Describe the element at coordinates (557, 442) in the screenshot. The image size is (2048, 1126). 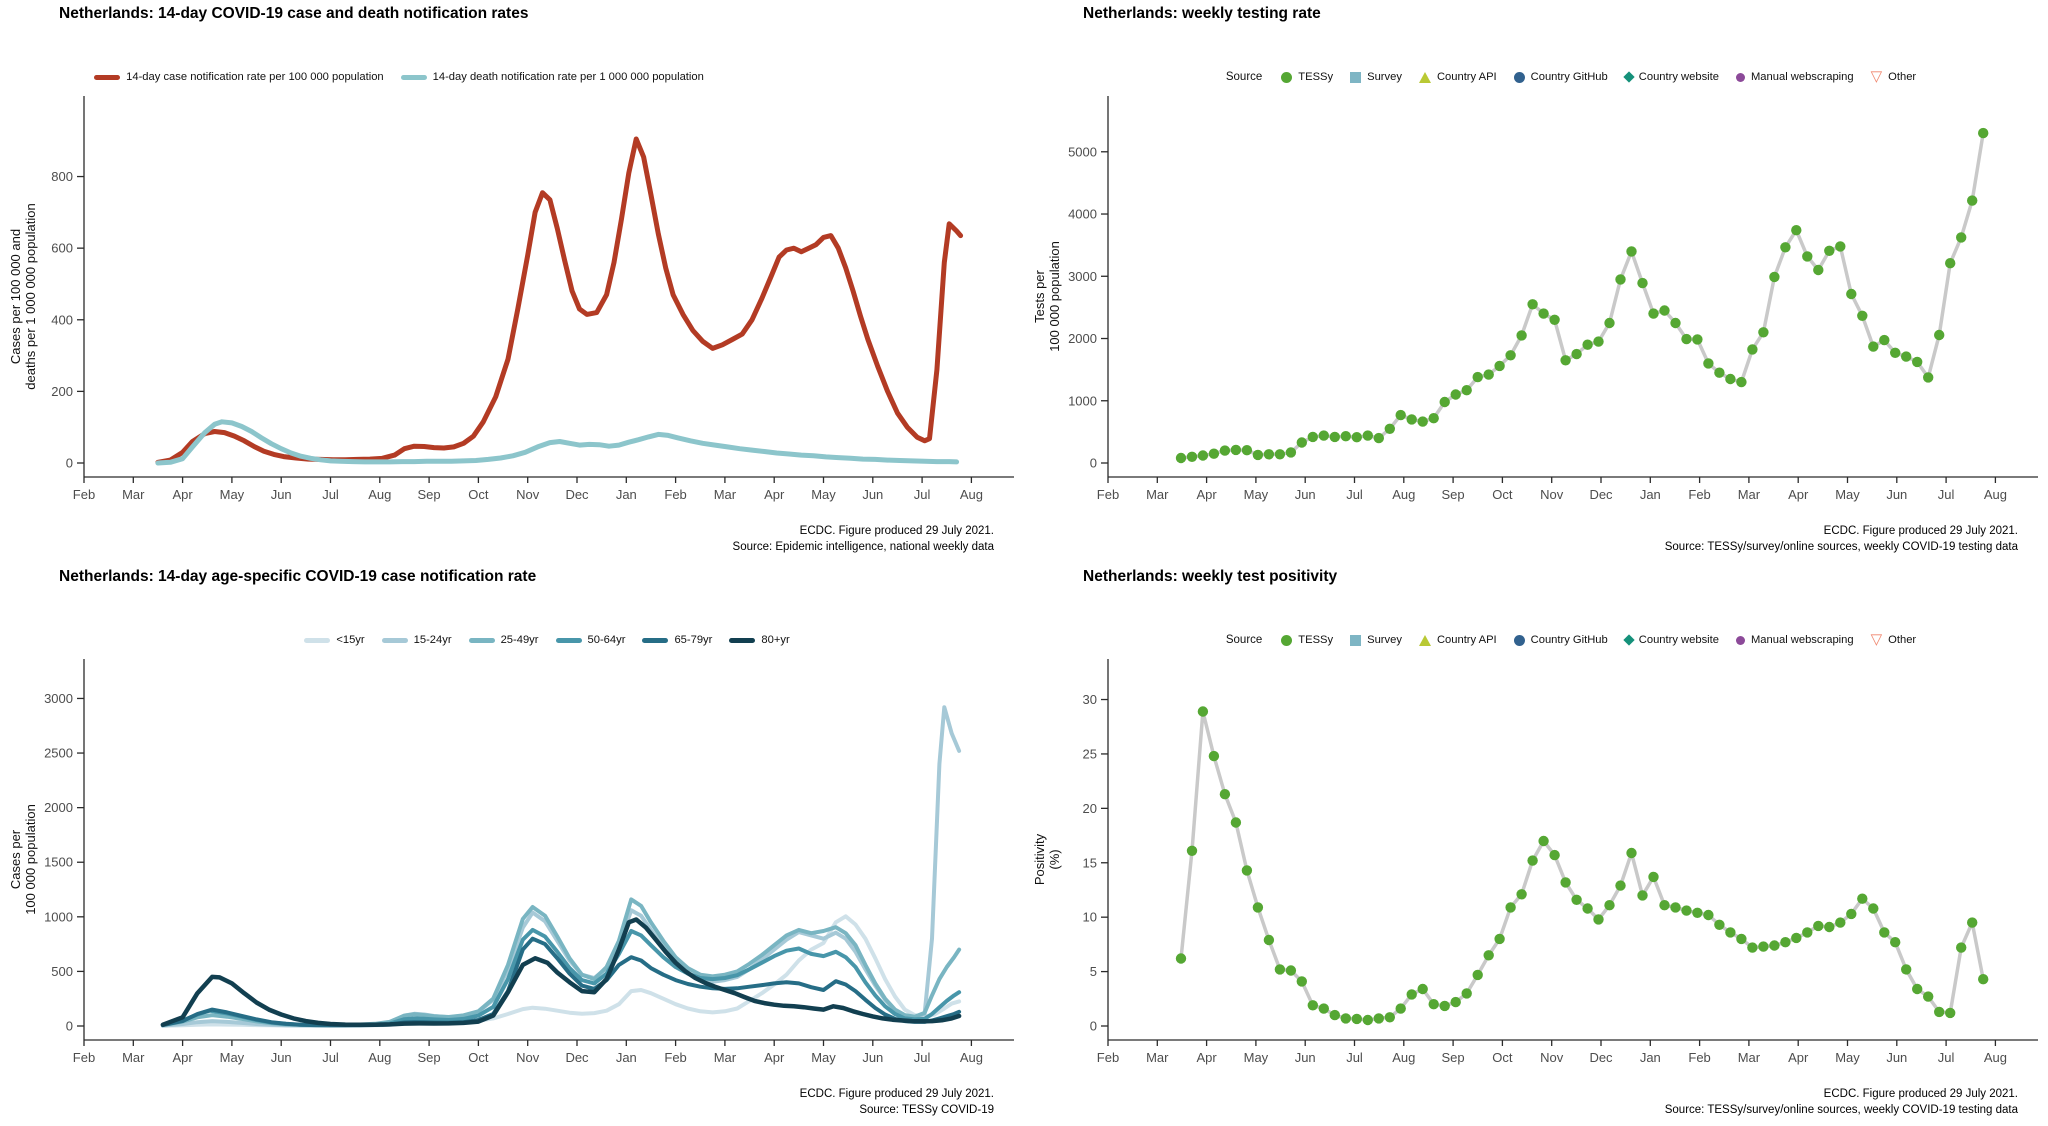
I see `series-line-14-day-death-notification-rate-per-1-000-000-population` at that location.